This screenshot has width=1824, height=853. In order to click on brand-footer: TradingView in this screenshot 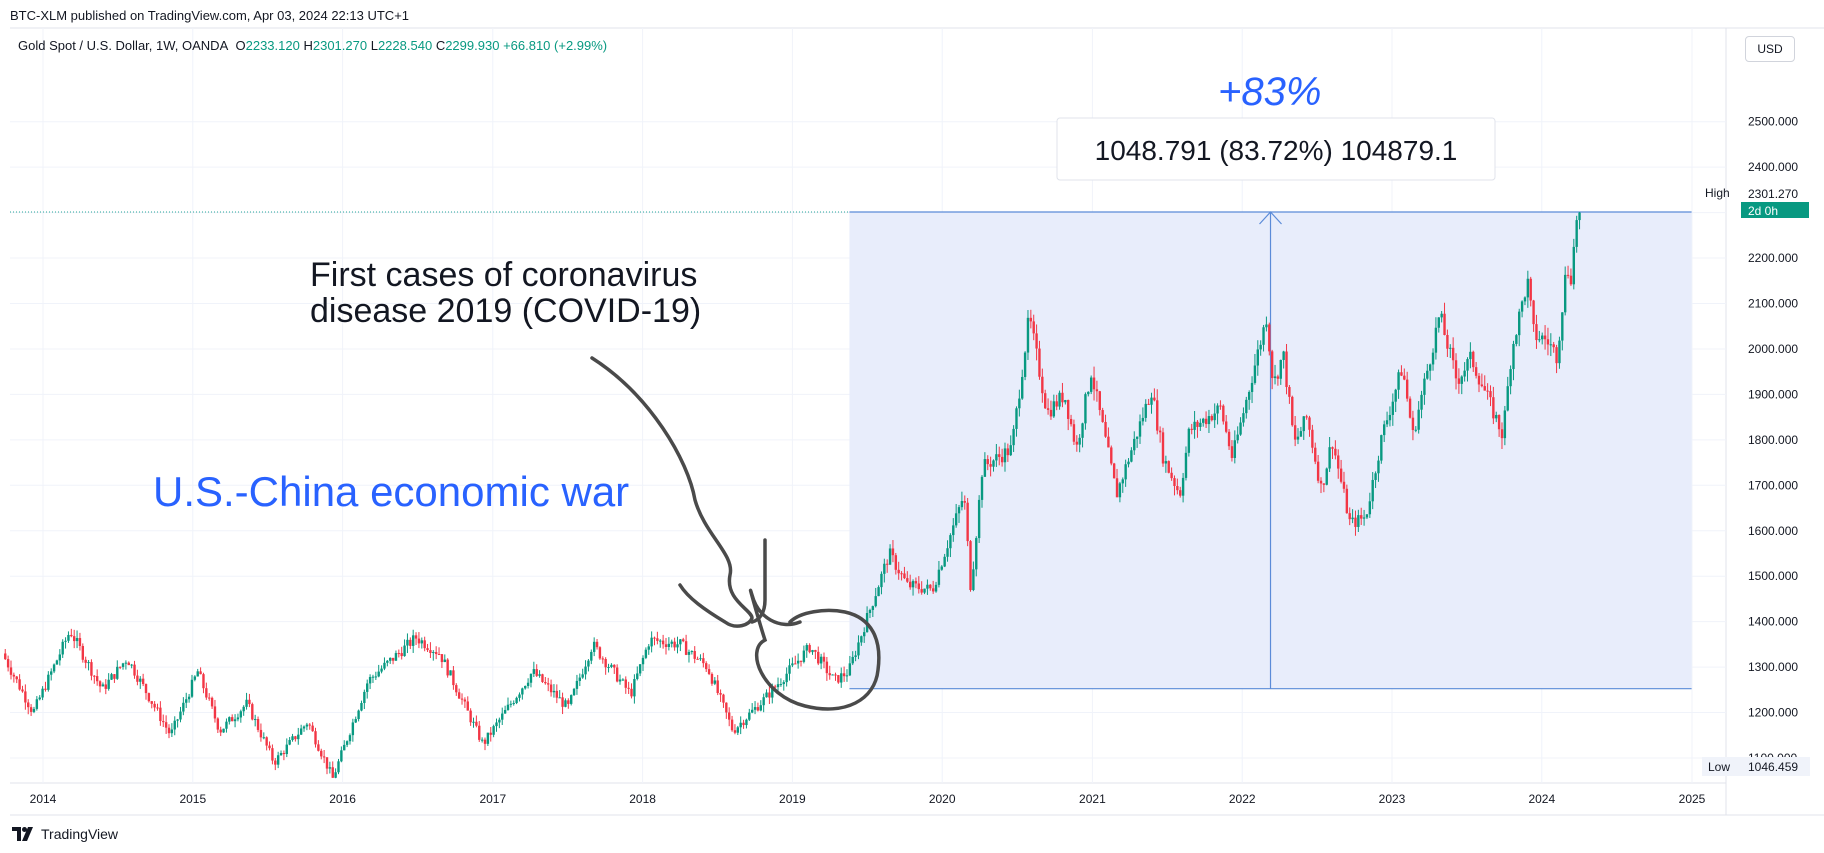, I will do `click(65, 834)`.